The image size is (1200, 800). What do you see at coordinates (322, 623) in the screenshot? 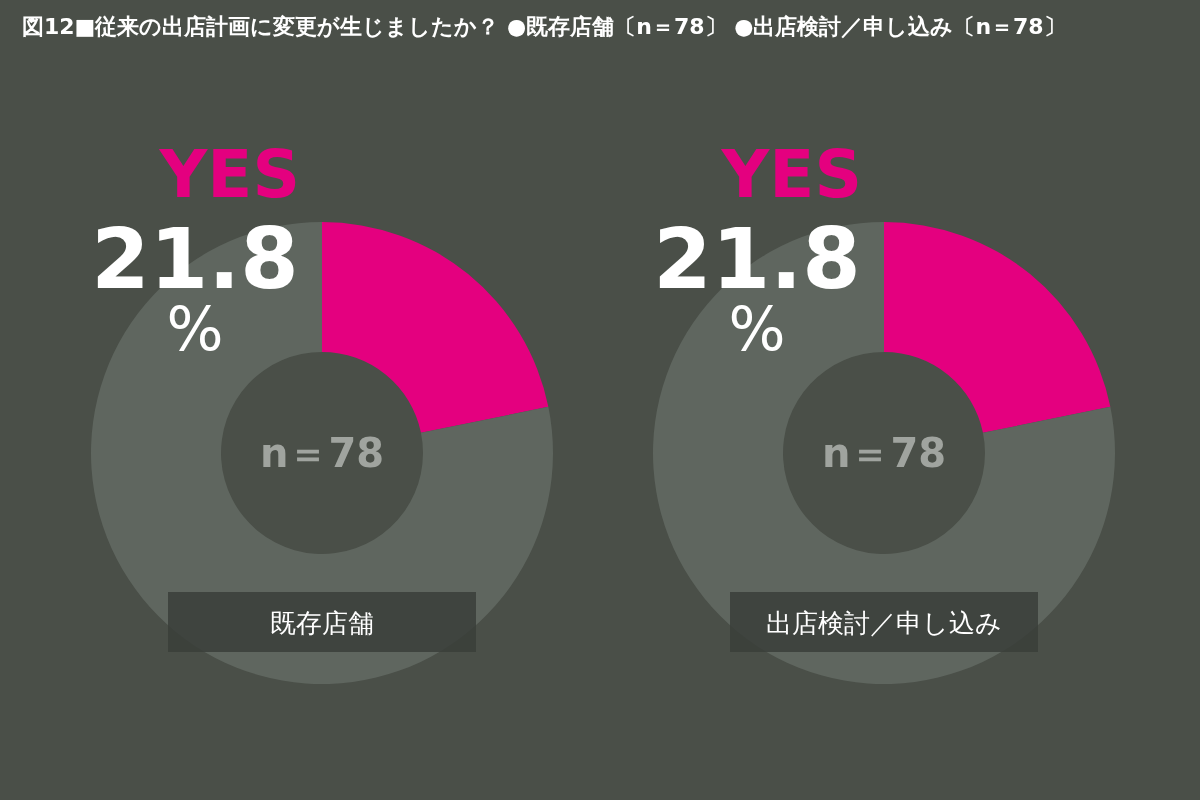
I see `text: 既存店舗` at bounding box center [322, 623].